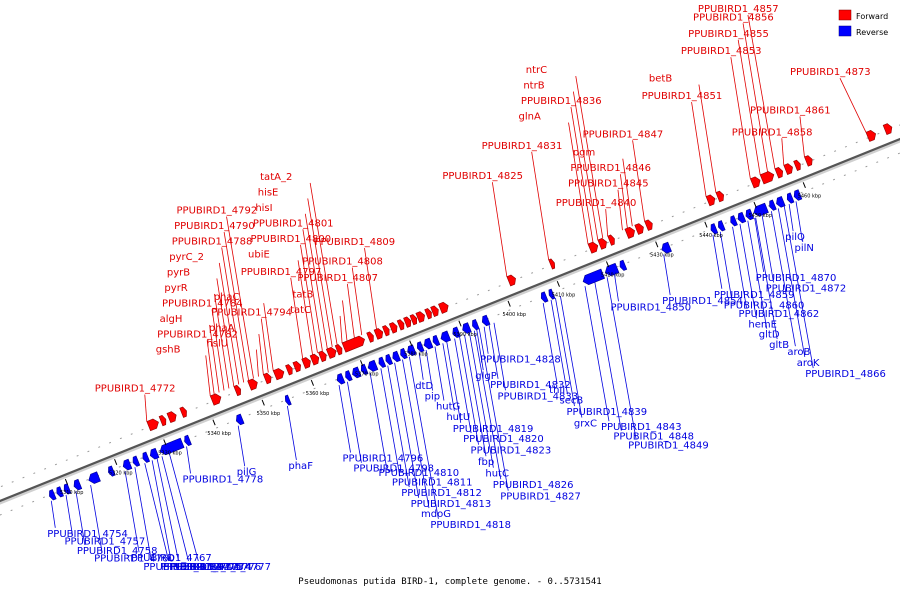  I want to click on reverse-gene-label: PPUBIRD1_4843, so click(641, 427).